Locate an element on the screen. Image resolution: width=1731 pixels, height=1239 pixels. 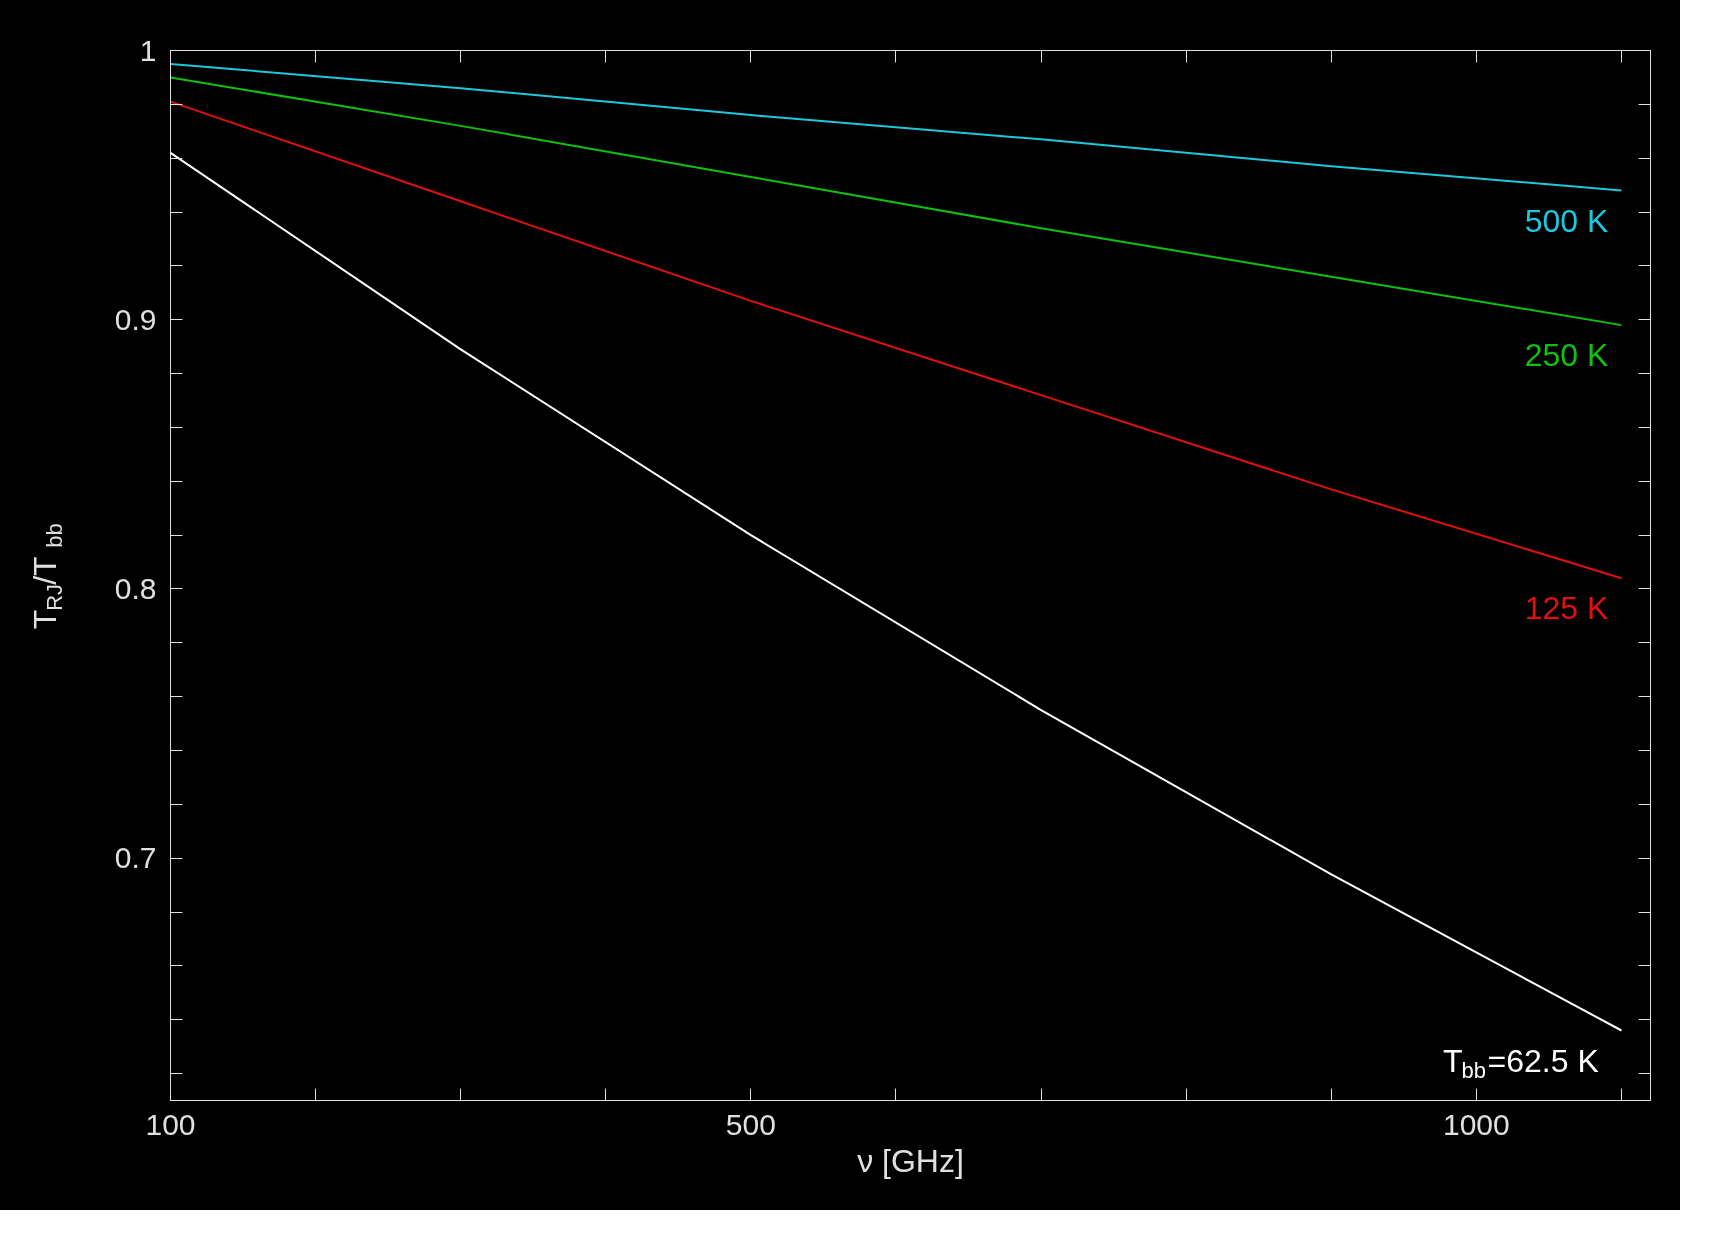
y-tick-label: 0.8 is located at coordinates (135, 588).